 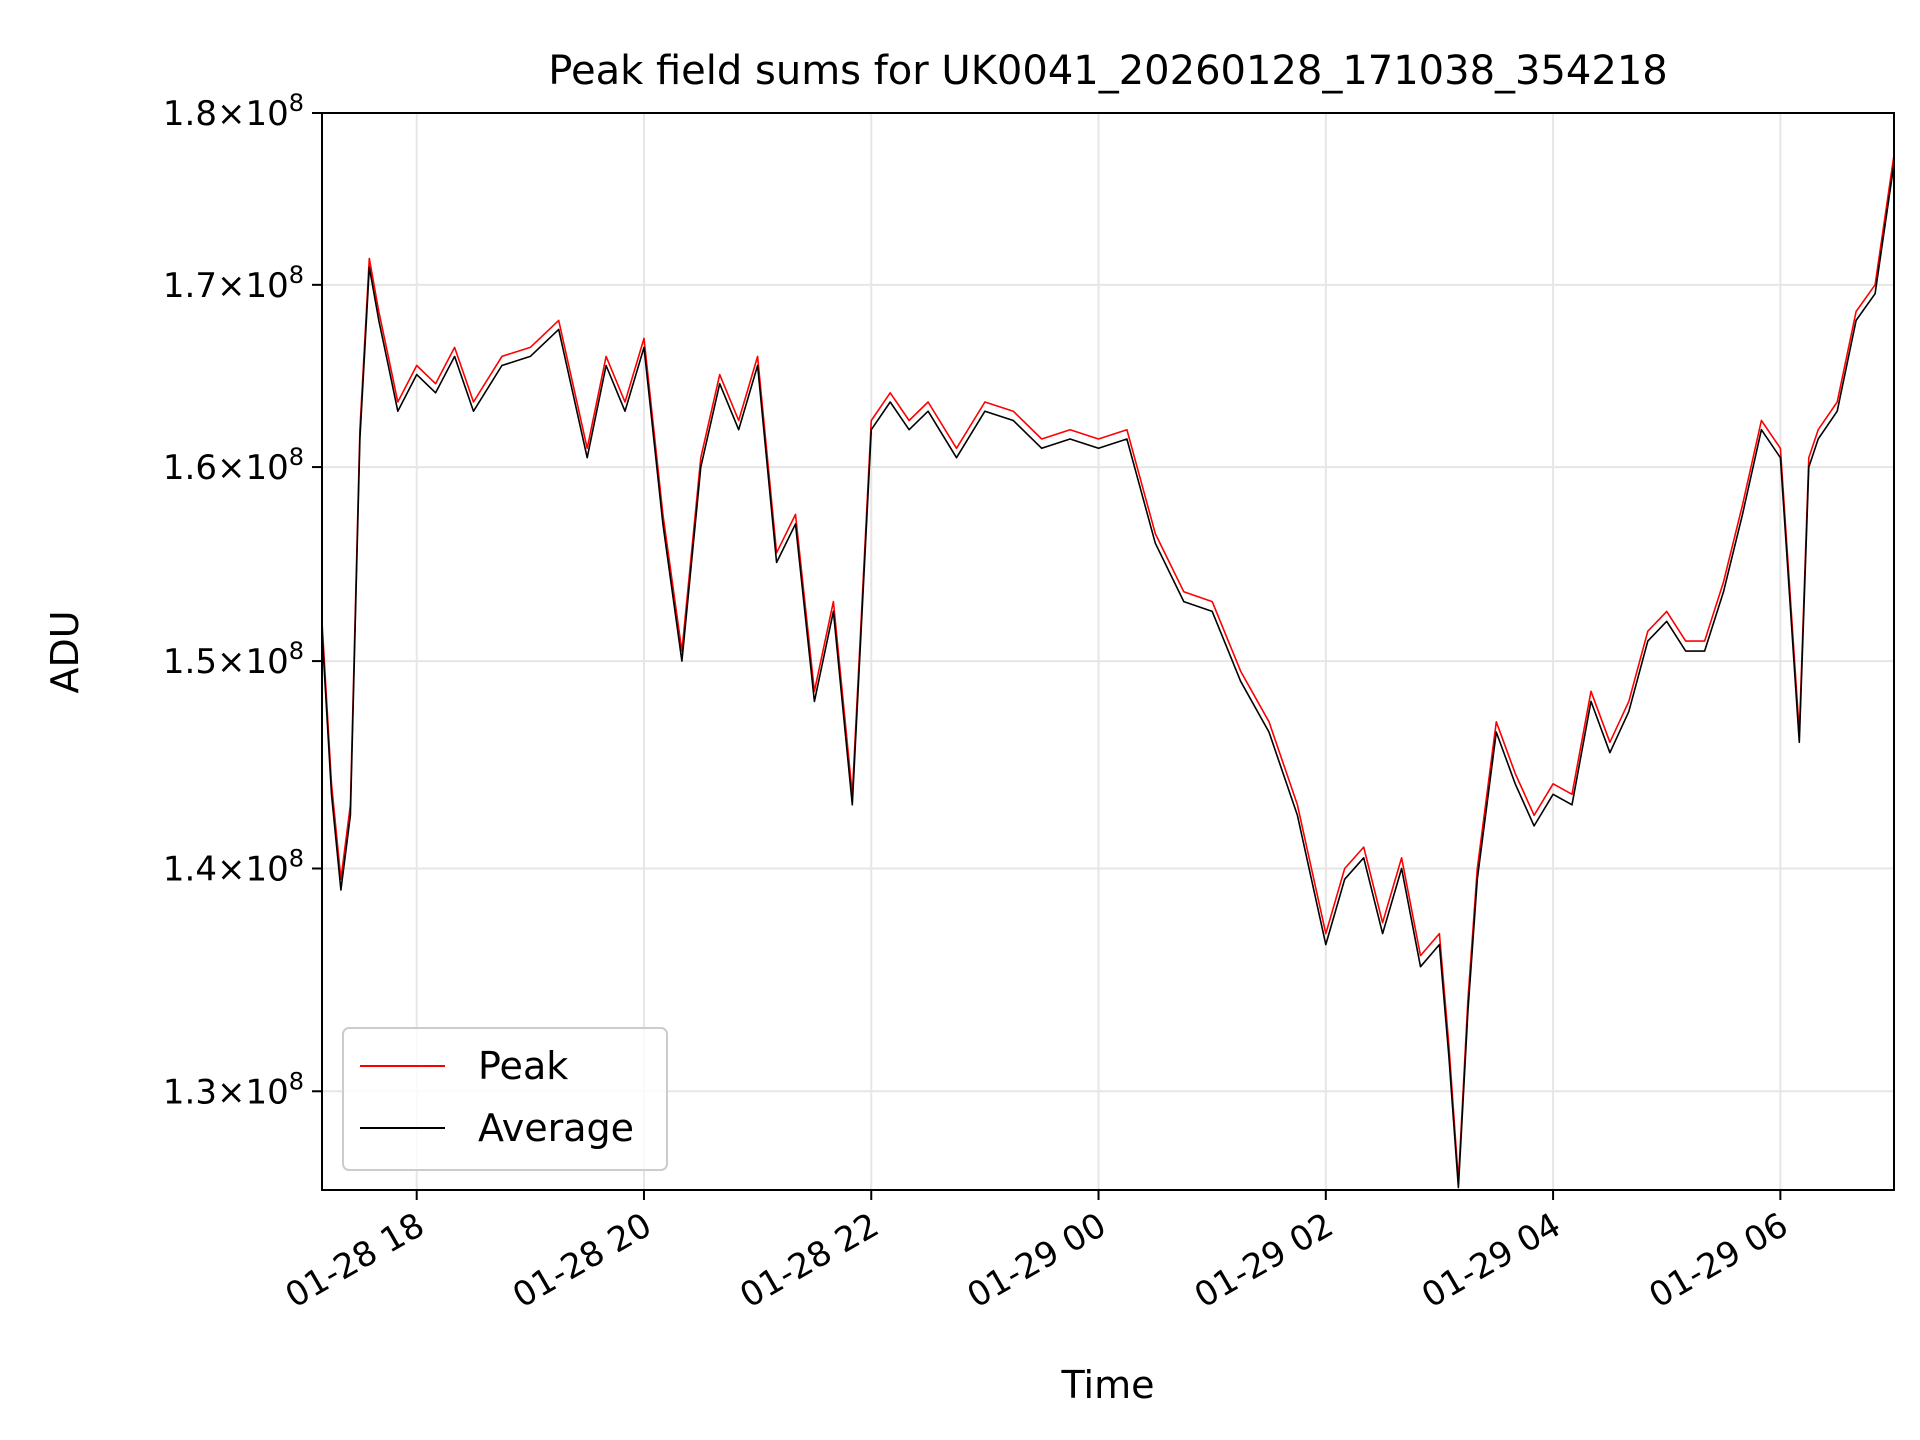 I want to click on legend-box, so click(x=505, y=1099).